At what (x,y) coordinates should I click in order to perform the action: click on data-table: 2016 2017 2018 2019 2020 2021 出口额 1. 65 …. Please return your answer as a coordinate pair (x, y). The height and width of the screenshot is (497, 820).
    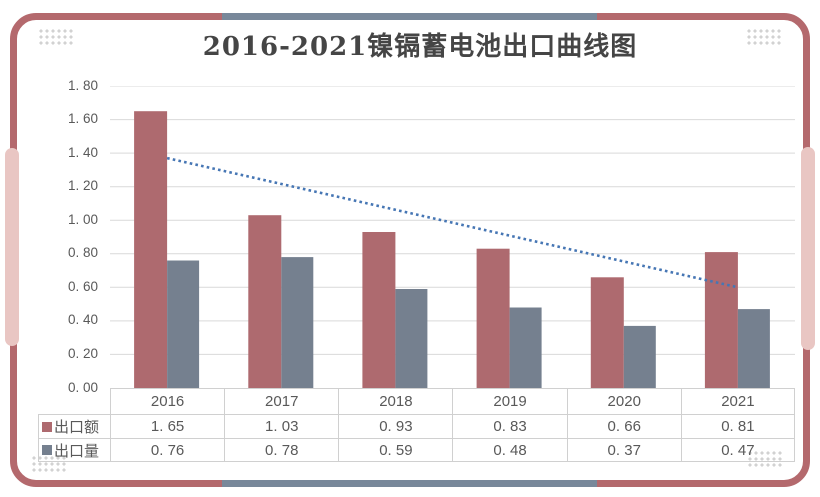
    Looking at the image, I should click on (416, 425).